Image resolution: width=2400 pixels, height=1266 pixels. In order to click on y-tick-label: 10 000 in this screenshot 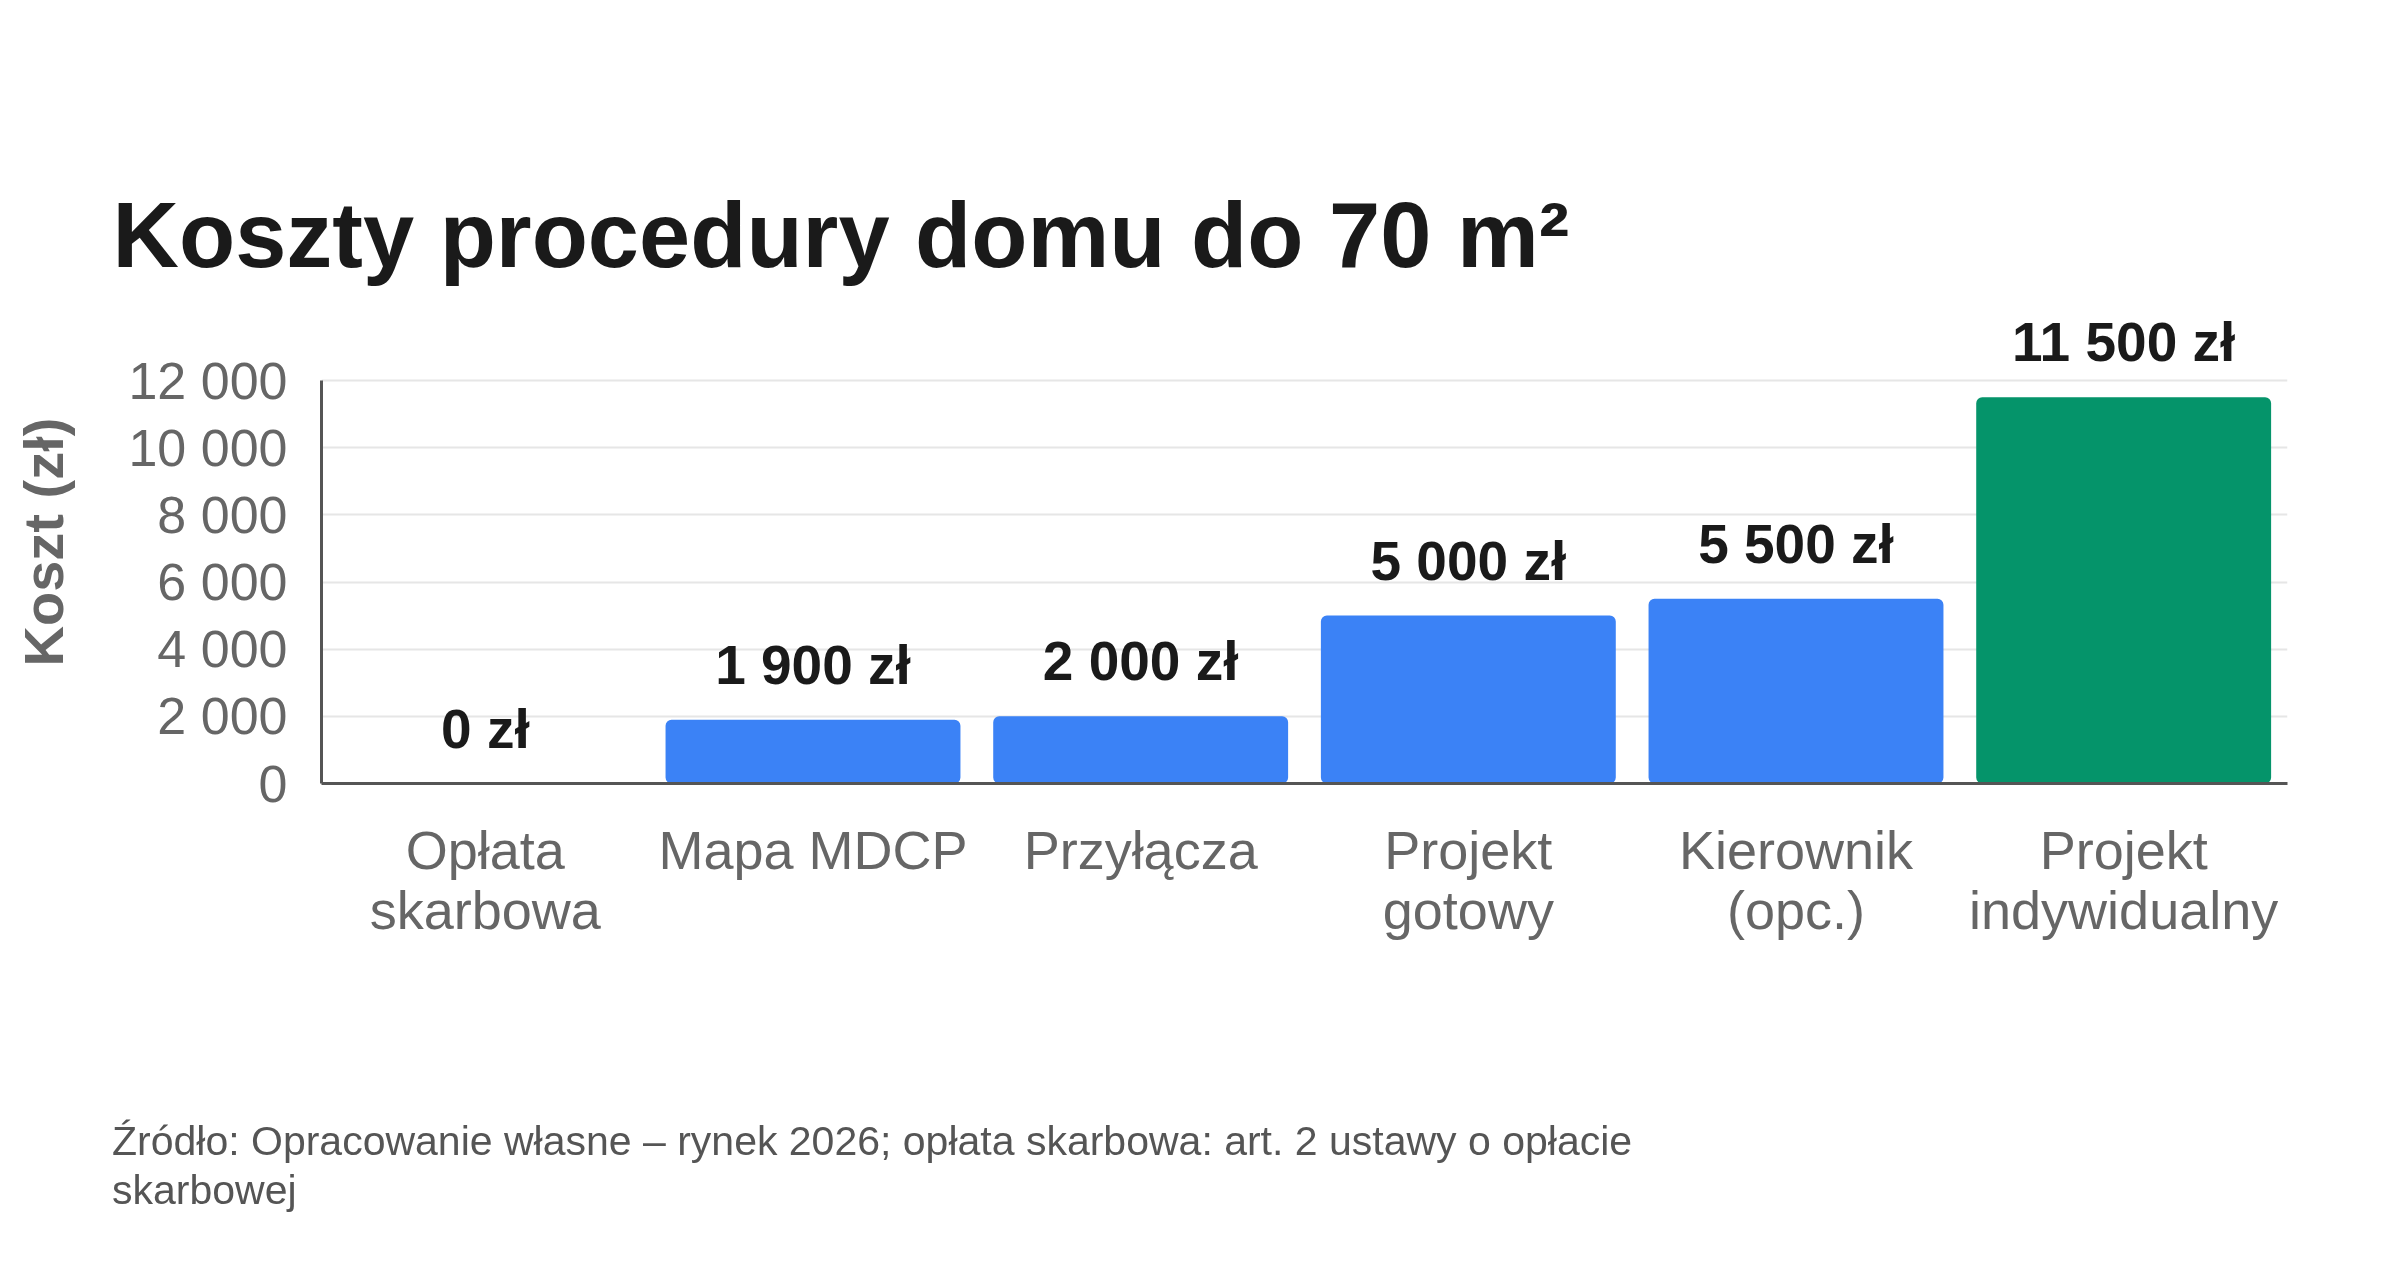, I will do `click(208, 447)`.